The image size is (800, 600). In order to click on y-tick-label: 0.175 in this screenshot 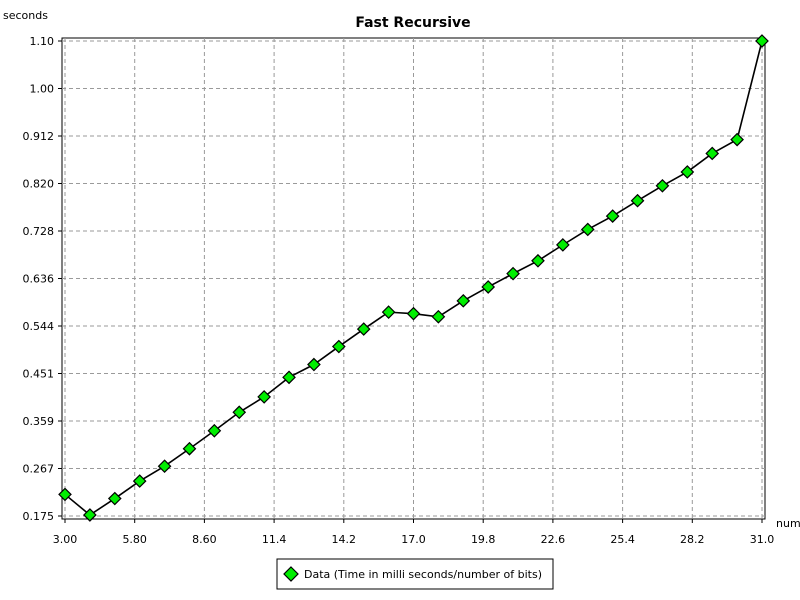, I will do `click(39, 516)`.